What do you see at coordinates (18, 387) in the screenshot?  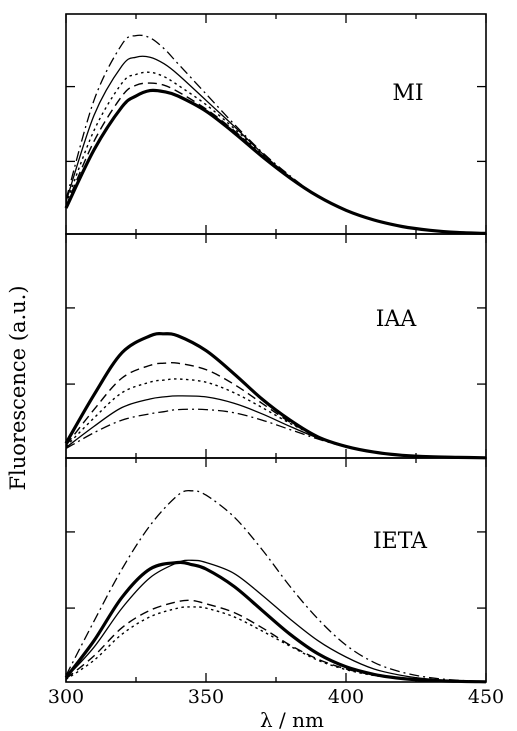 I see `y-axis-label: Fluorescence (a.u.)` at bounding box center [18, 387].